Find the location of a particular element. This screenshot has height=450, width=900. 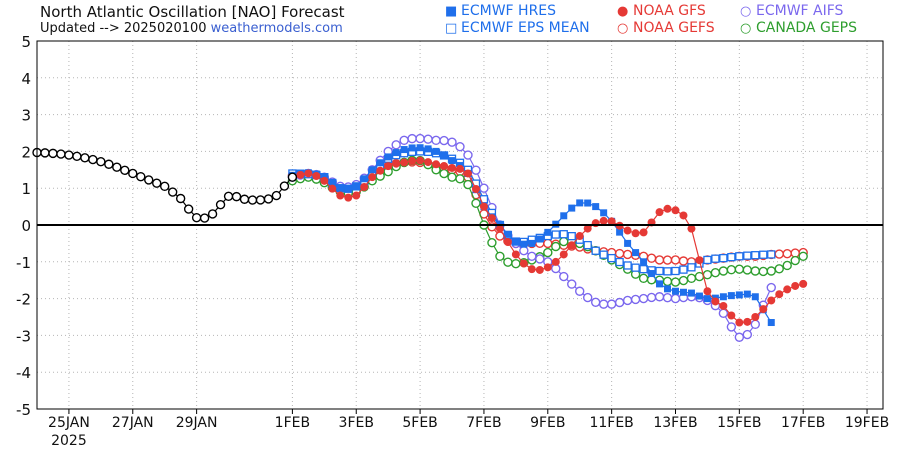

open-square-icon: □ is located at coordinates (451, 28).